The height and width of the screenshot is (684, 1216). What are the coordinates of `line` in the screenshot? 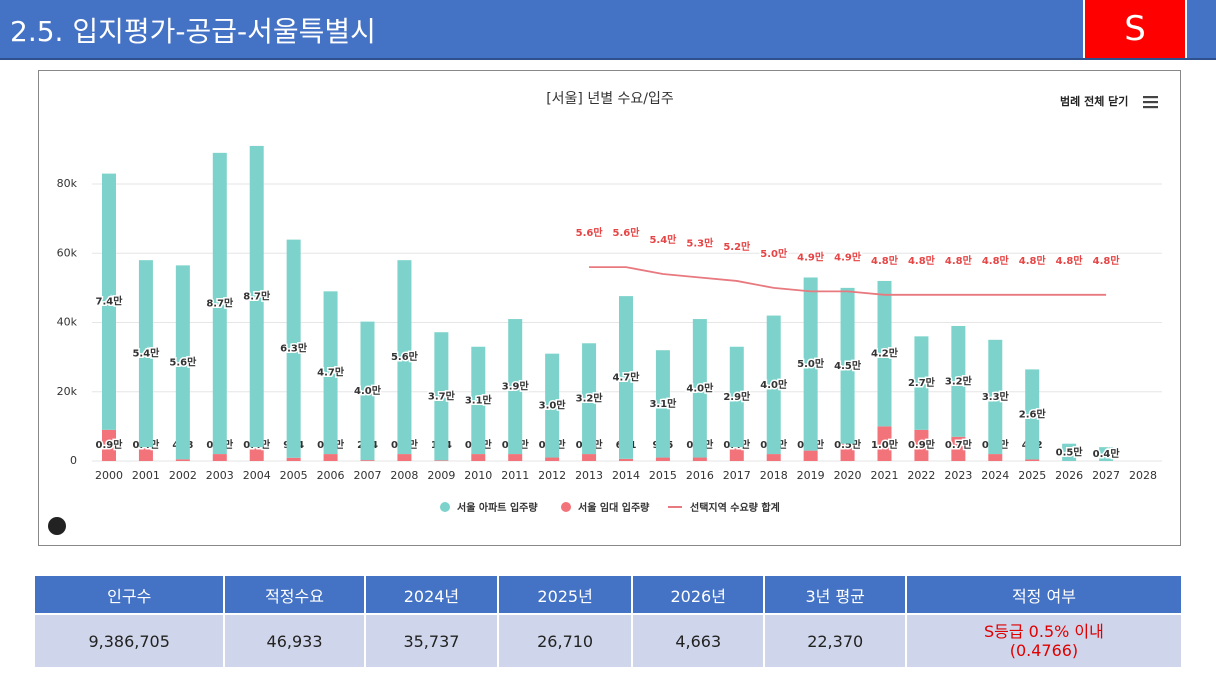 It's located at (848, 281).